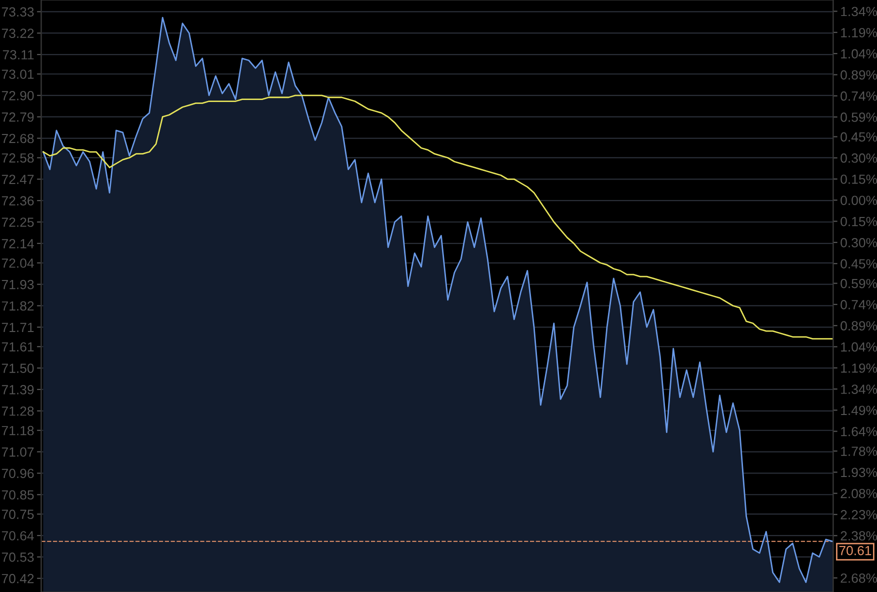  Describe the element at coordinates (18, 347) in the screenshot. I see `y-tick-label: 71.61` at that location.